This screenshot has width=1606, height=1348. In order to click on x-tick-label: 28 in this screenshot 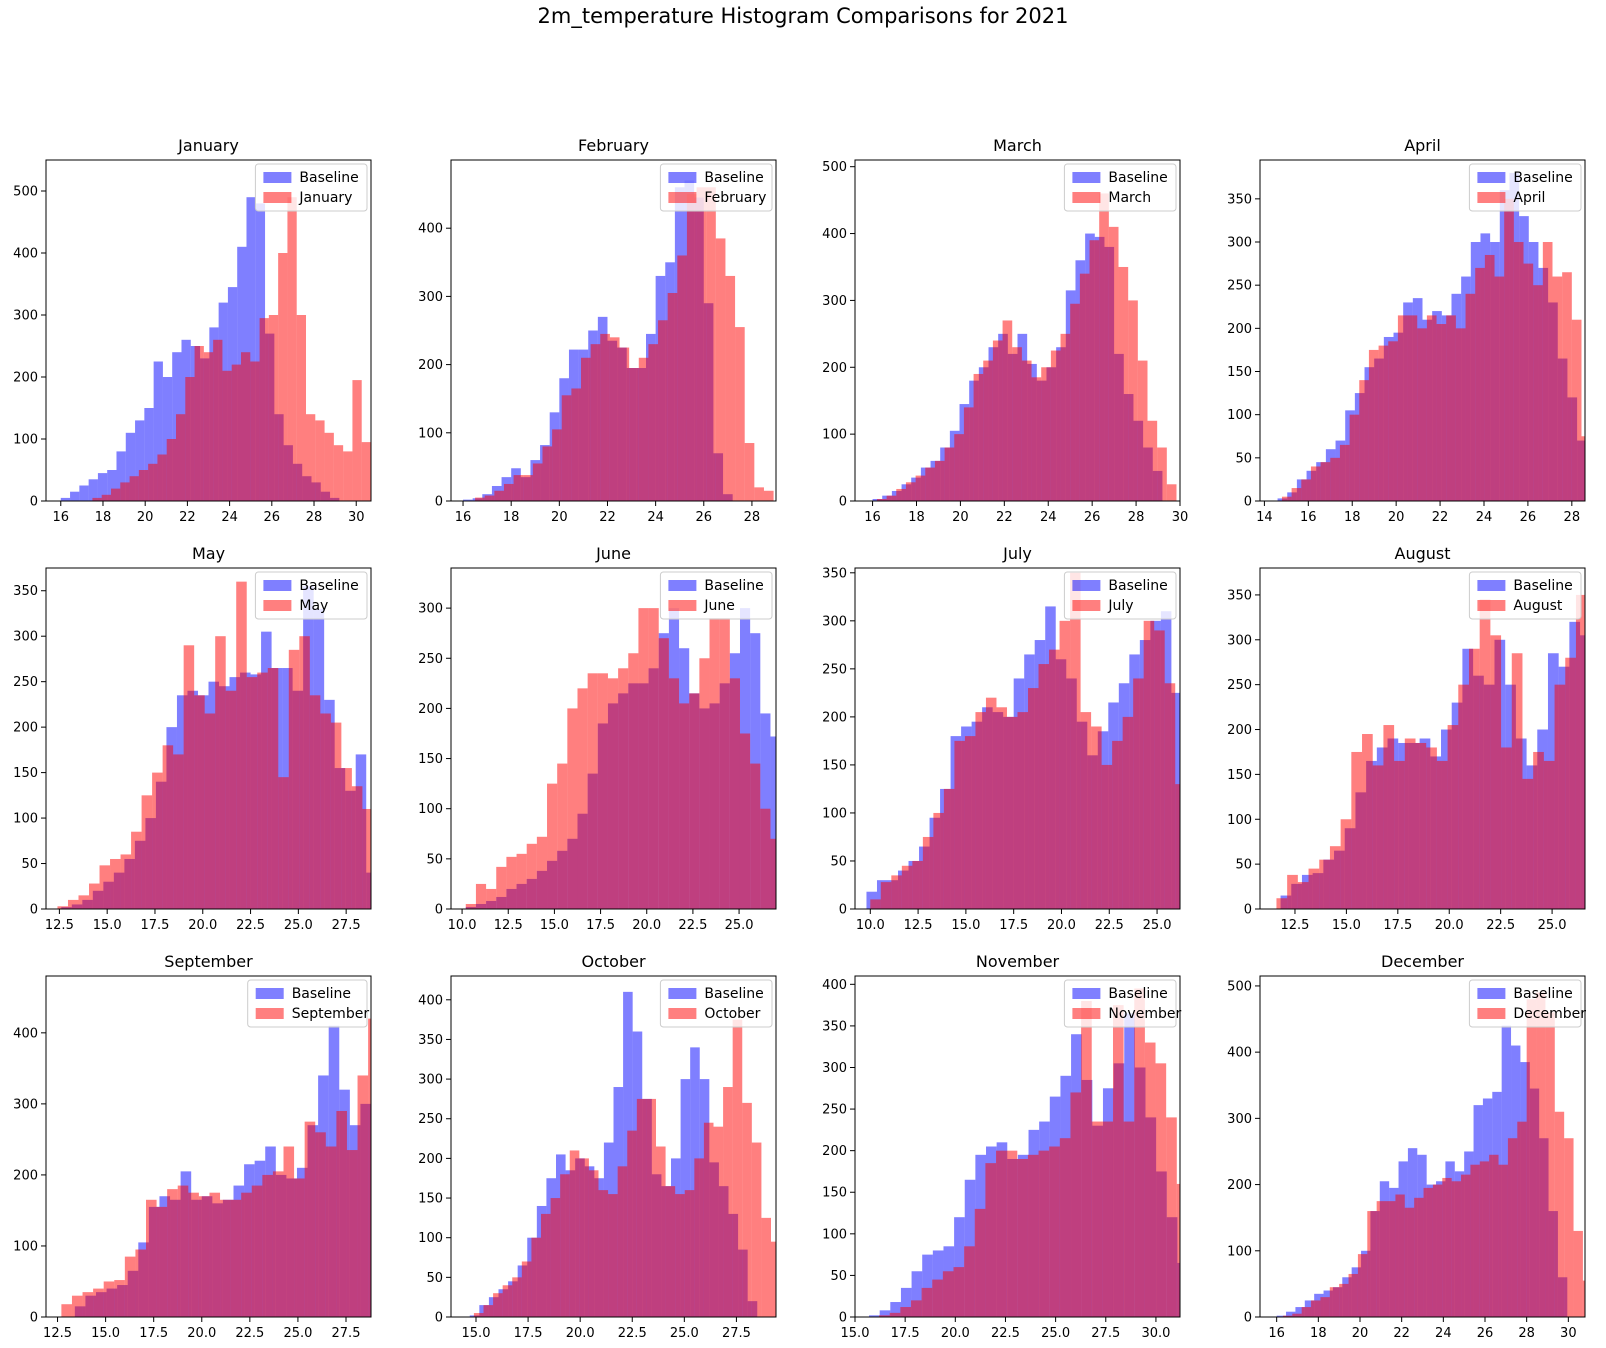, I will do `click(1136, 517)`.